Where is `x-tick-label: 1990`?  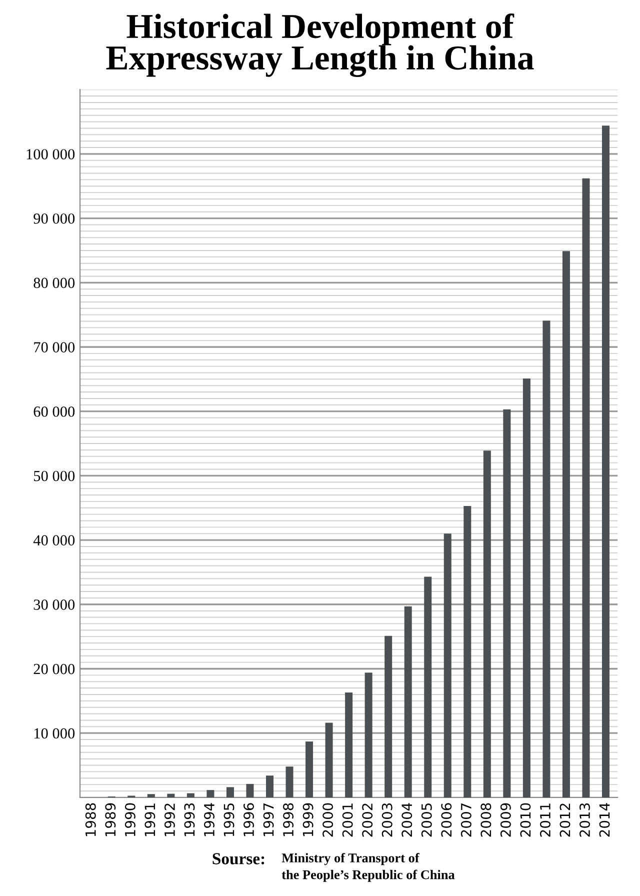 x-tick-label: 1990 is located at coordinates (130, 819).